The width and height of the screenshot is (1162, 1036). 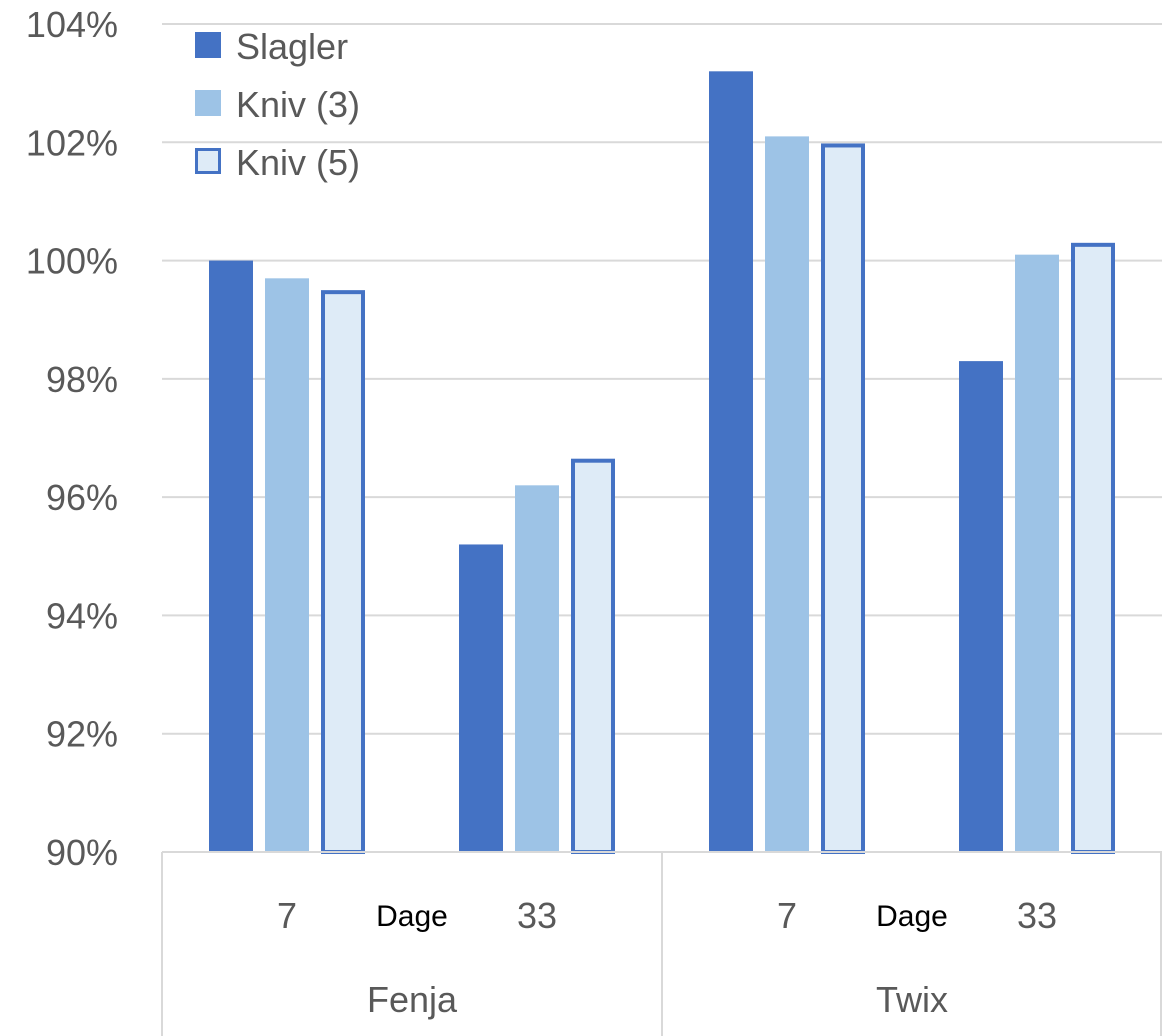 I want to click on legend: Slagler Kniv (3) Kniv (5), so click(x=277, y=104).